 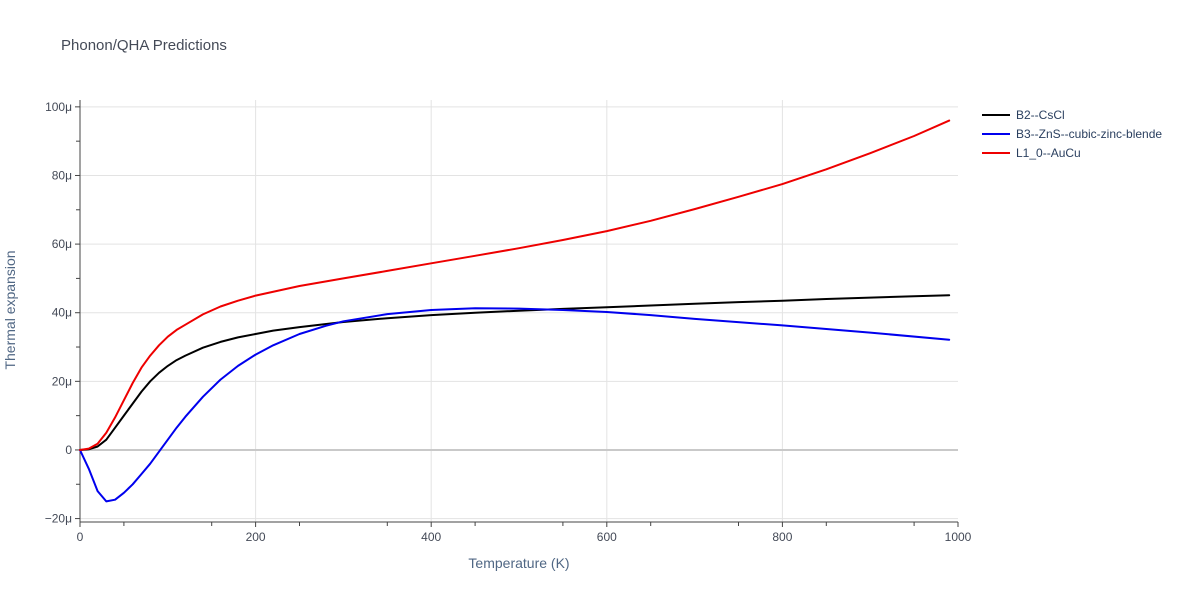 What do you see at coordinates (58, 107) in the screenshot?
I see `y-tick-label: 100μ` at bounding box center [58, 107].